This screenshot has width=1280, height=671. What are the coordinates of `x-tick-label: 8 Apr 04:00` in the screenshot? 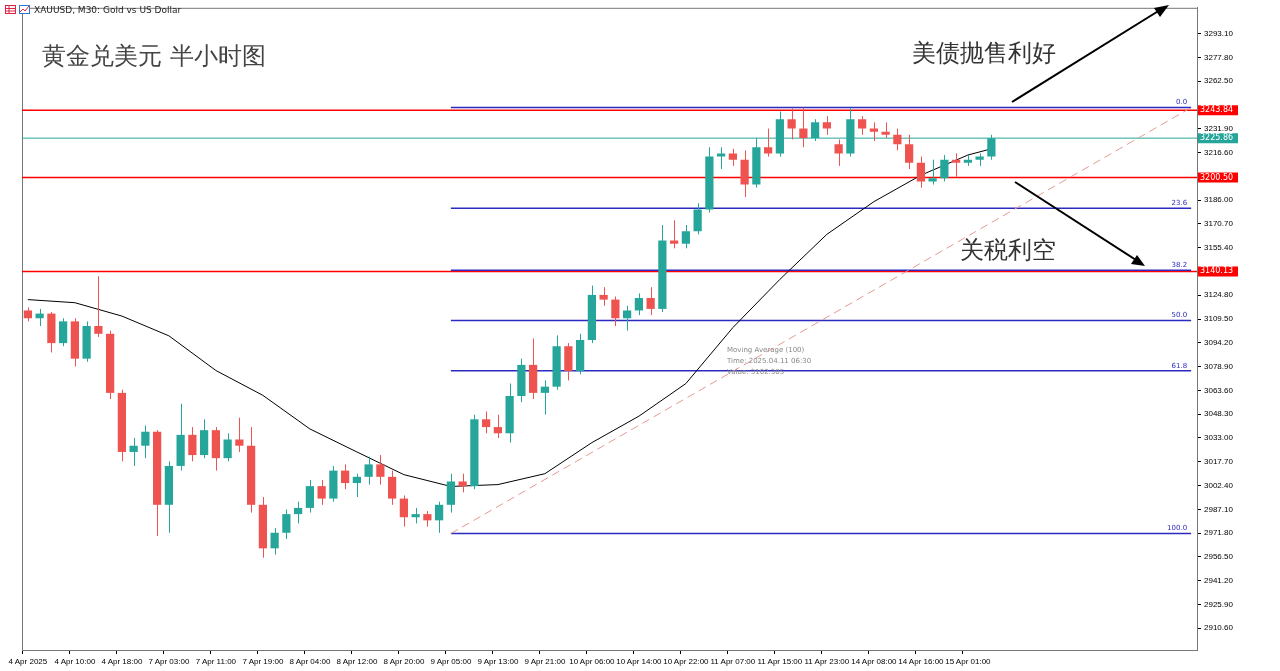 It's located at (310, 661).